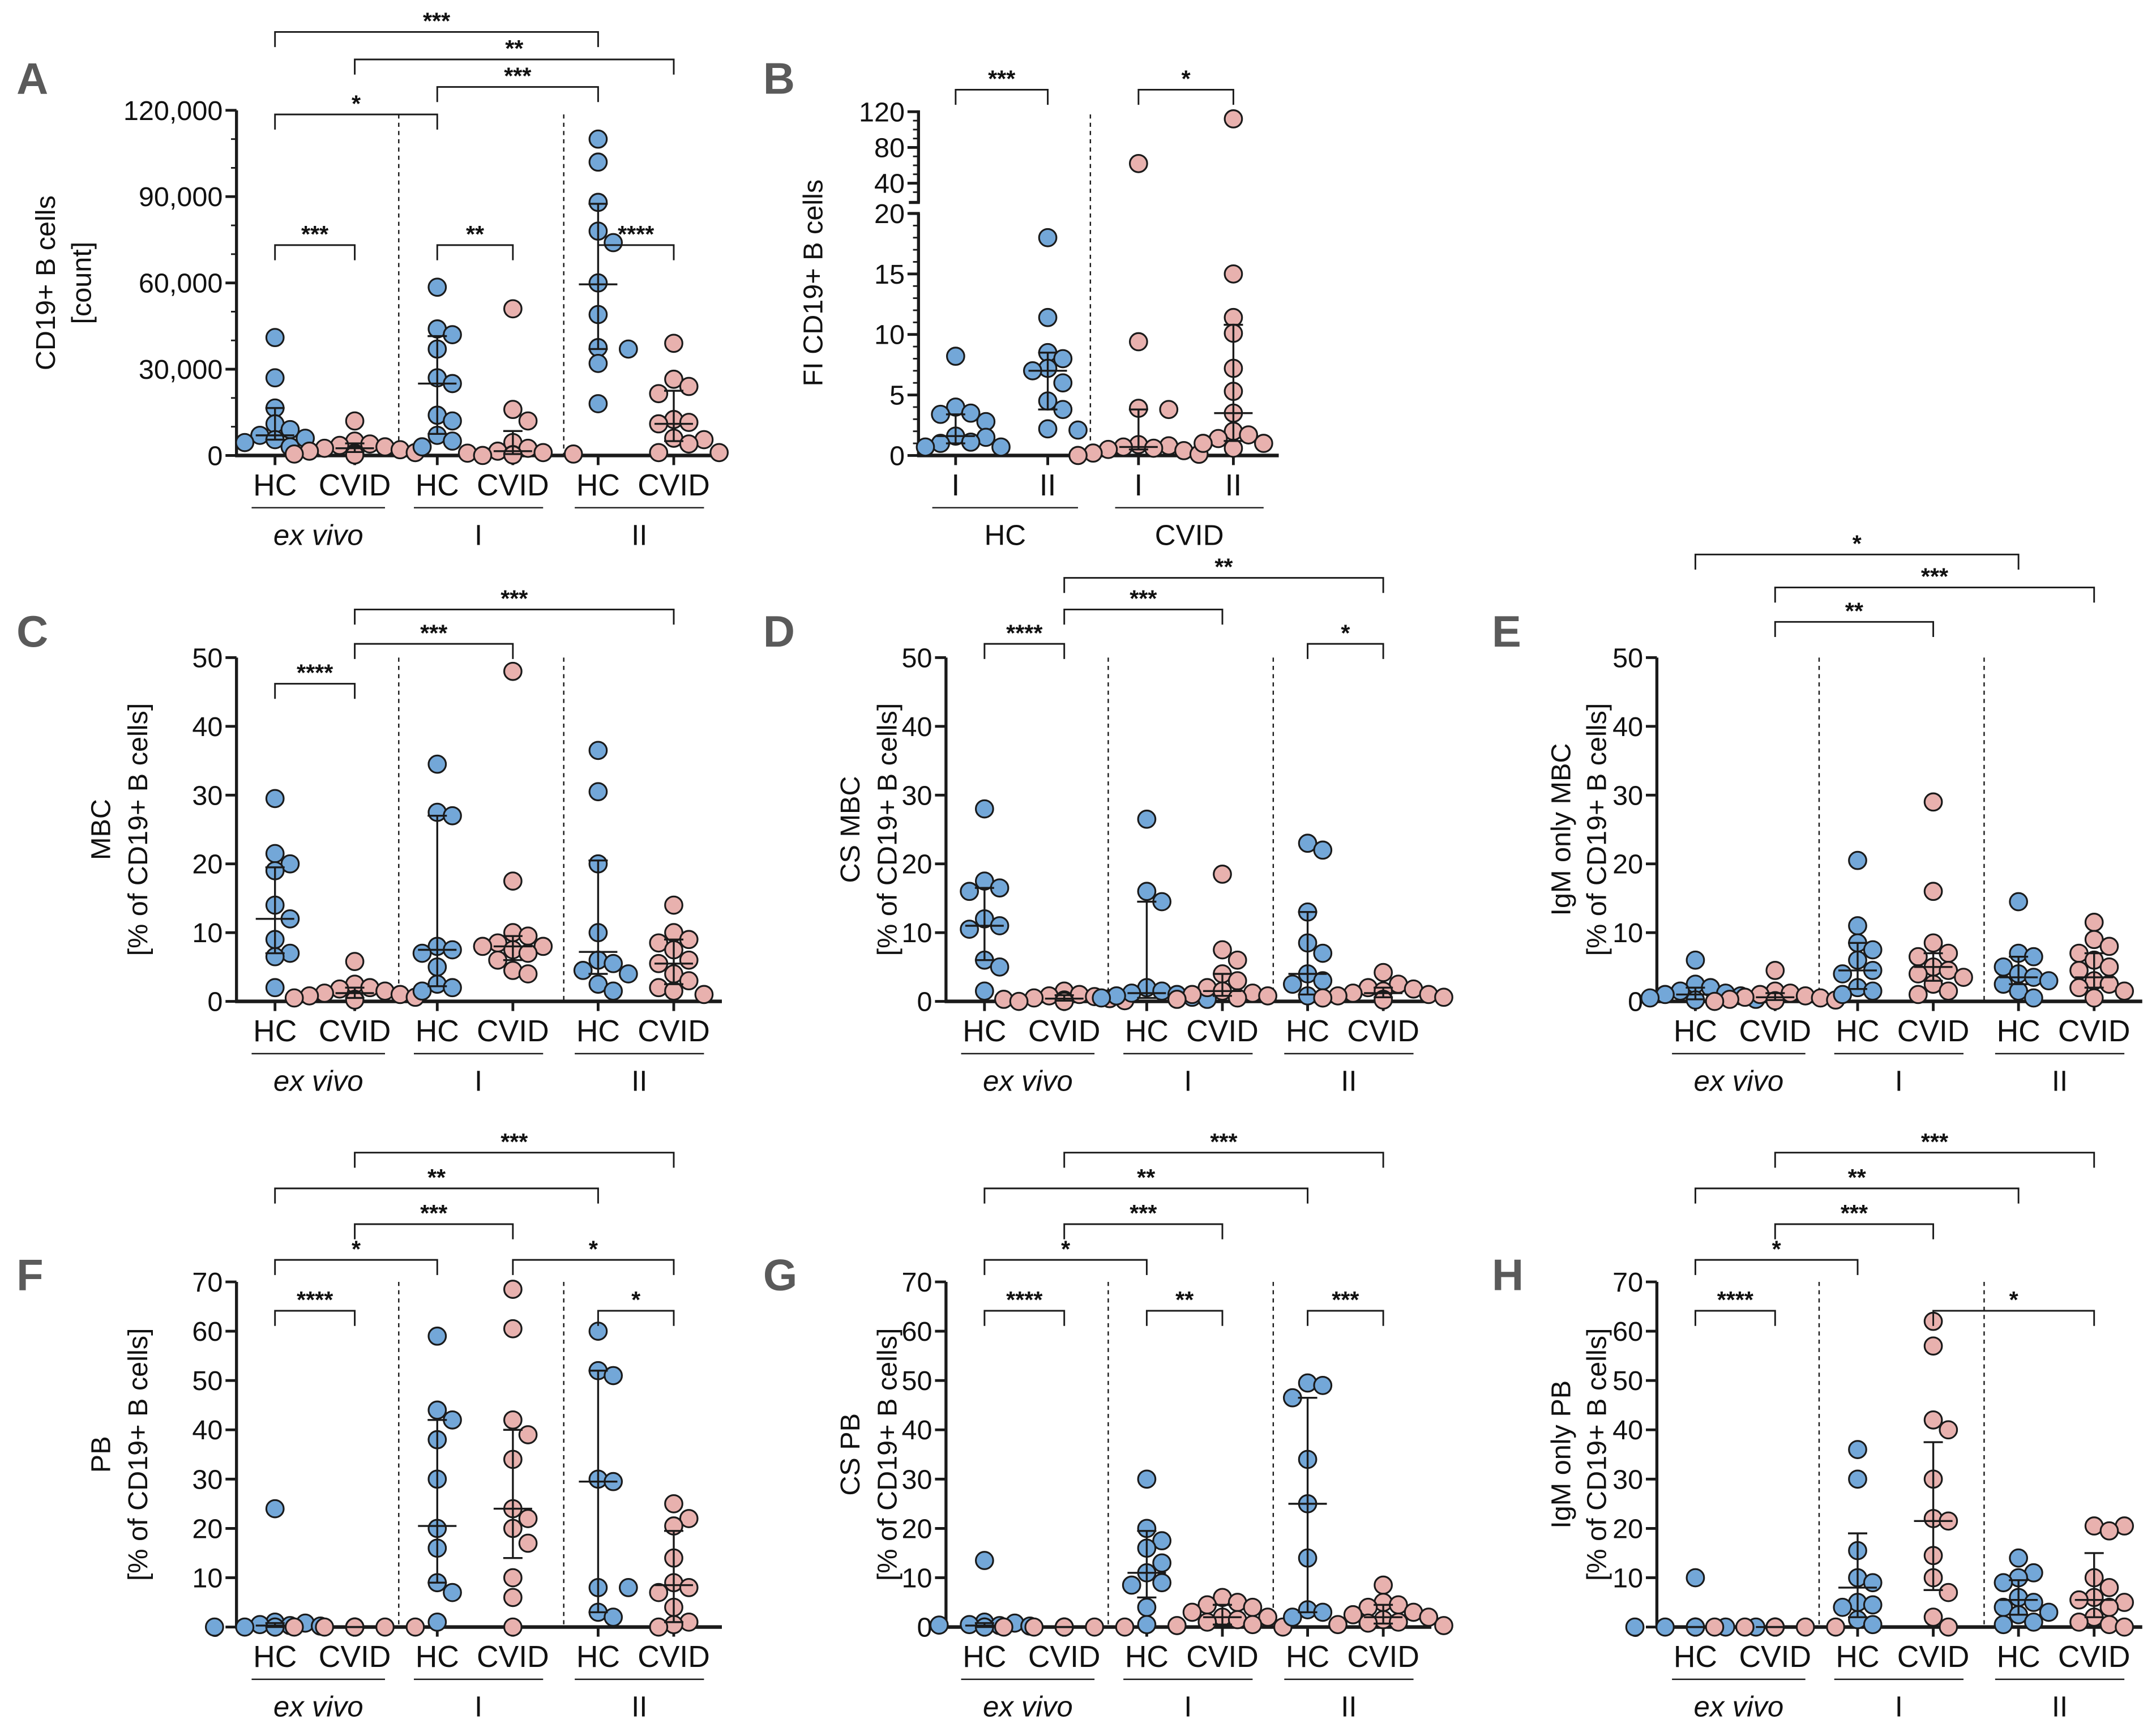  I want to click on panel-letter: A, so click(32, 79).